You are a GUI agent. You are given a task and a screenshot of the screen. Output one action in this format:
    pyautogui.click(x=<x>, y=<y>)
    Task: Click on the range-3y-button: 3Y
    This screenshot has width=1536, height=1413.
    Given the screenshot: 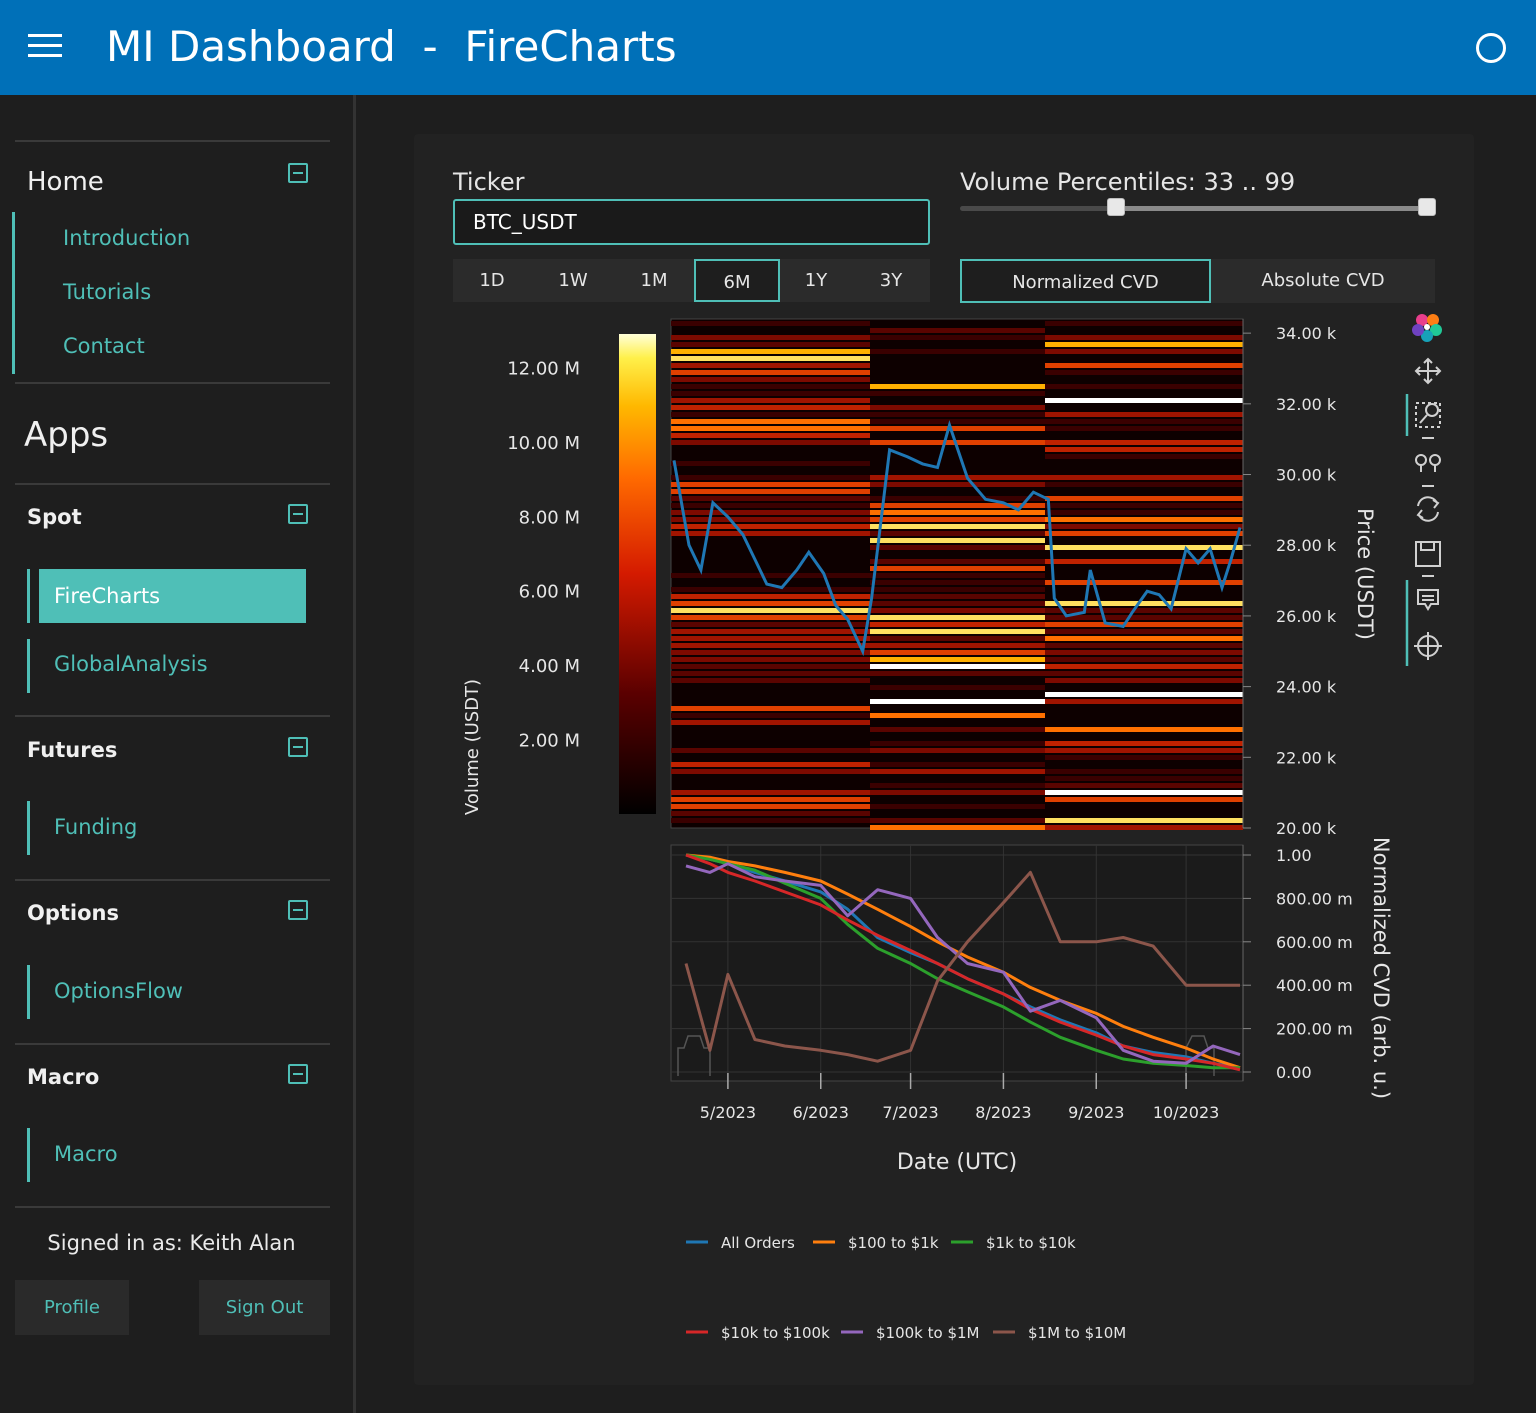 What is the action you would take?
    pyautogui.click(x=891, y=280)
    